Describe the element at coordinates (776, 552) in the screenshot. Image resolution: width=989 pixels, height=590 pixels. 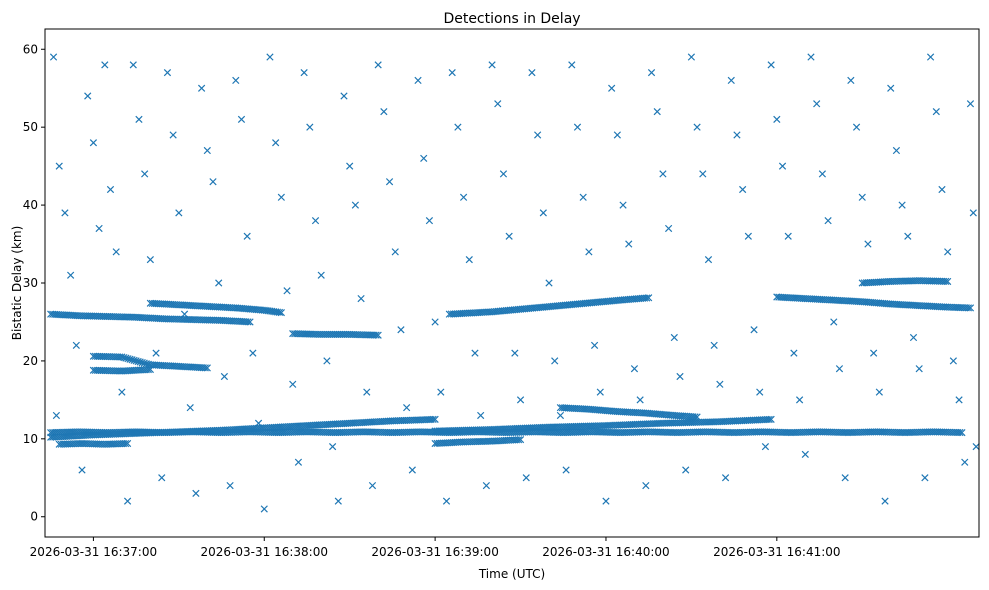
I see `x-tick-label: 2026-03-31 16:41:00` at that location.